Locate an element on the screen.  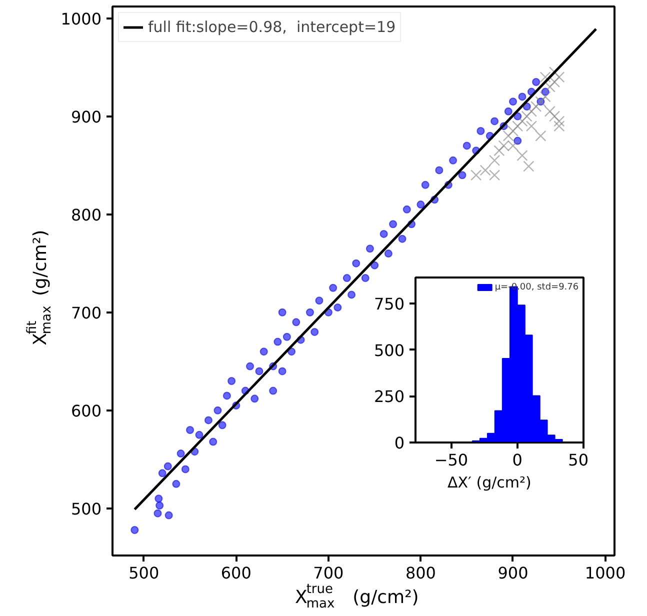
x-tick-label: −50 is located at coordinates (451, 460).